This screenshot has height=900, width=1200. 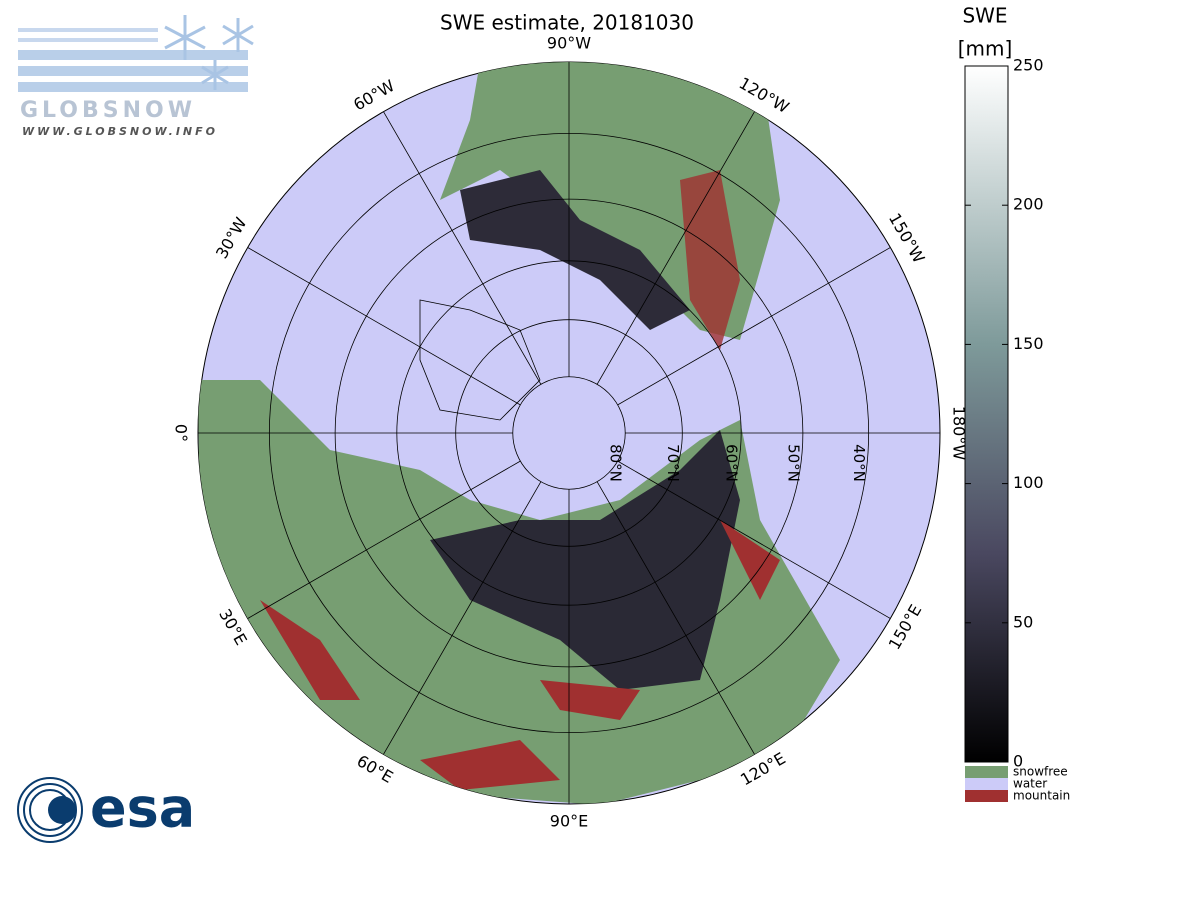 I want to click on esa-logo: esa, so click(x=106, y=810).